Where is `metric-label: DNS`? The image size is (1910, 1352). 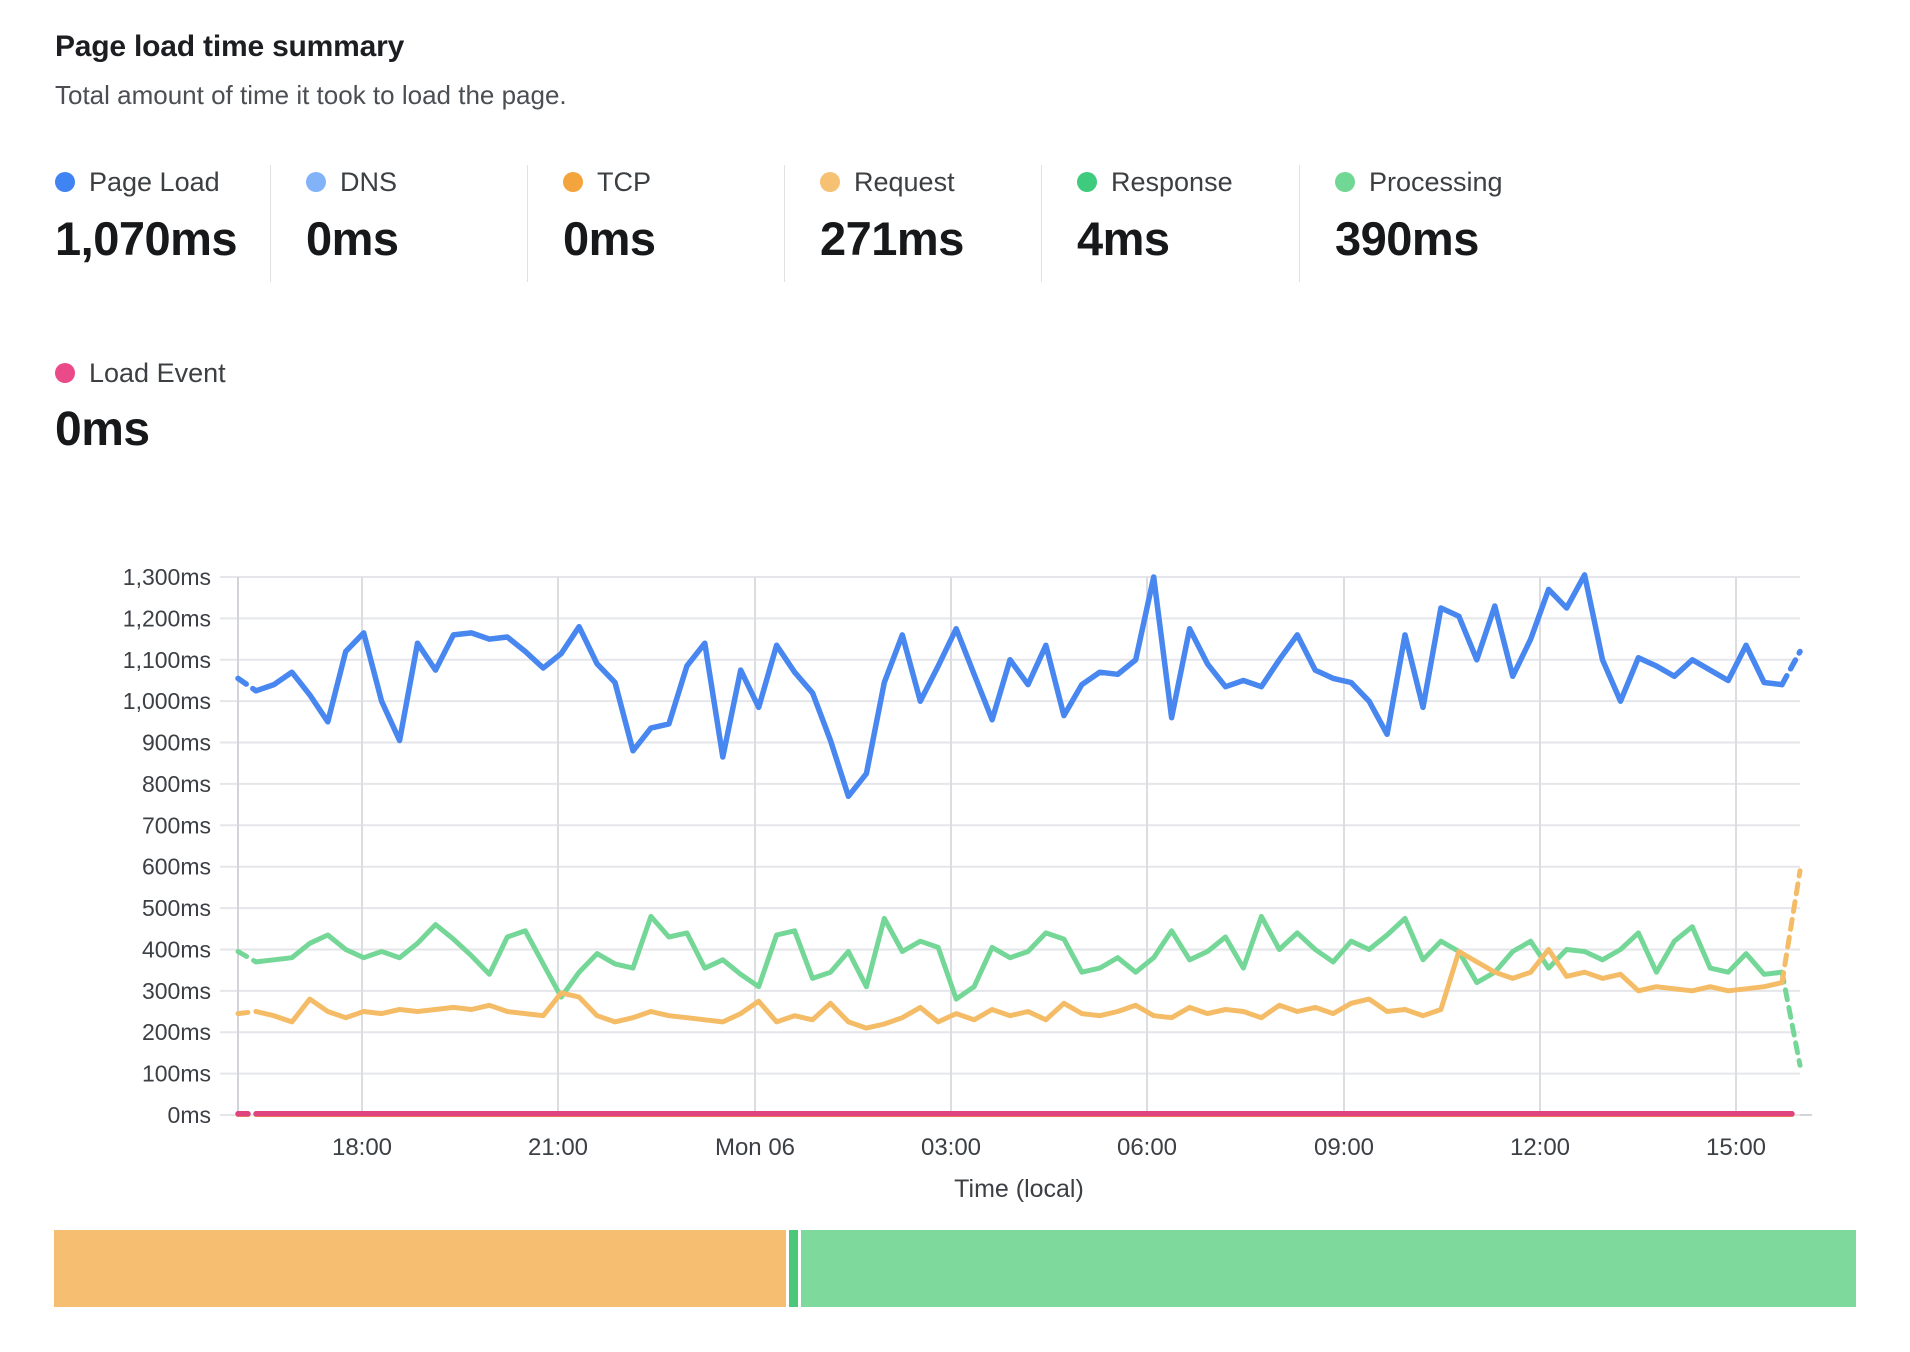
metric-label: DNS is located at coordinates (369, 181).